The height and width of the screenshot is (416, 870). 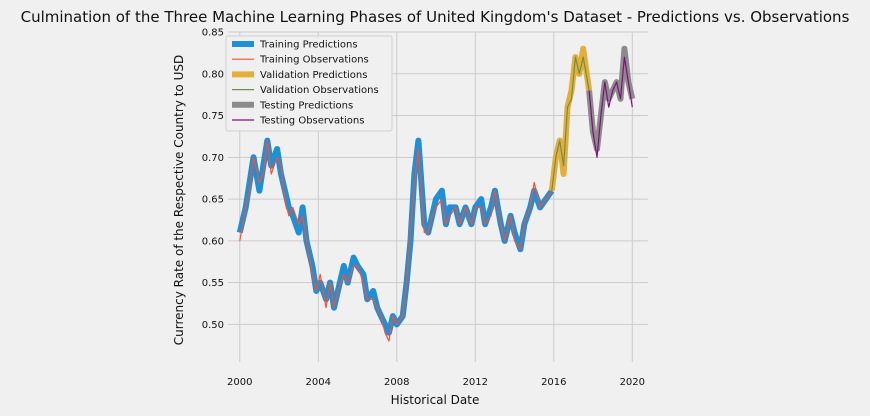 What do you see at coordinates (311, 121) in the screenshot?
I see `legend-label: Testing Observations` at bounding box center [311, 121].